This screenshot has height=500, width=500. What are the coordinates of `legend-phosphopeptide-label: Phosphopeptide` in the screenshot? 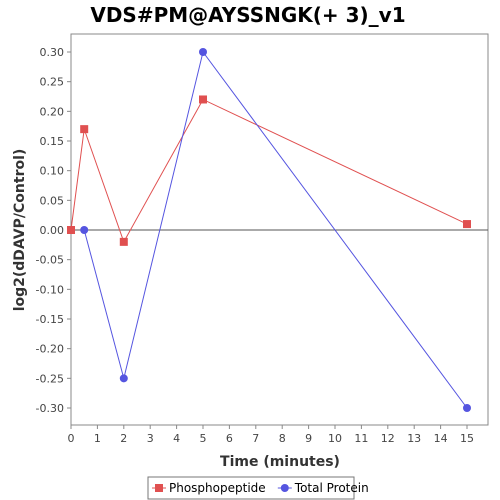 It's located at (217, 488).